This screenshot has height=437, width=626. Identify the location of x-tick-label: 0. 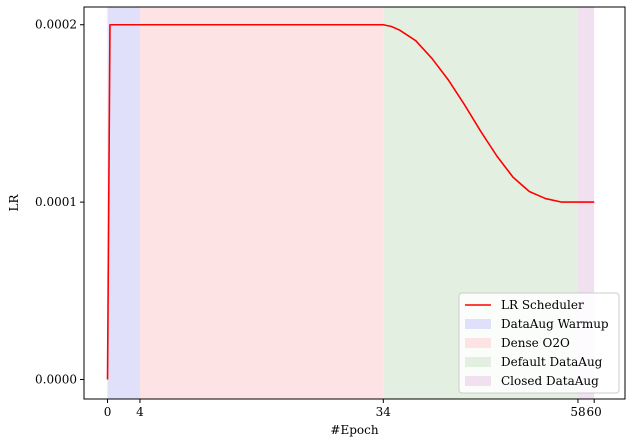
(108, 412).